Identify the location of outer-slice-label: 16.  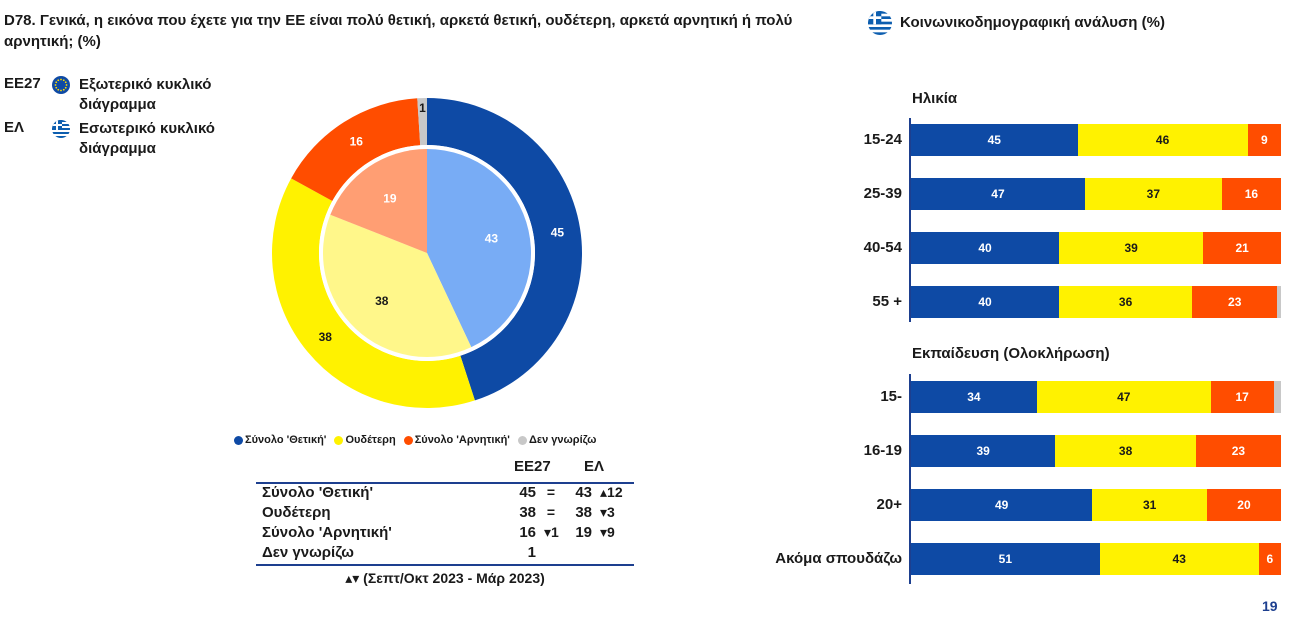
(357, 142).